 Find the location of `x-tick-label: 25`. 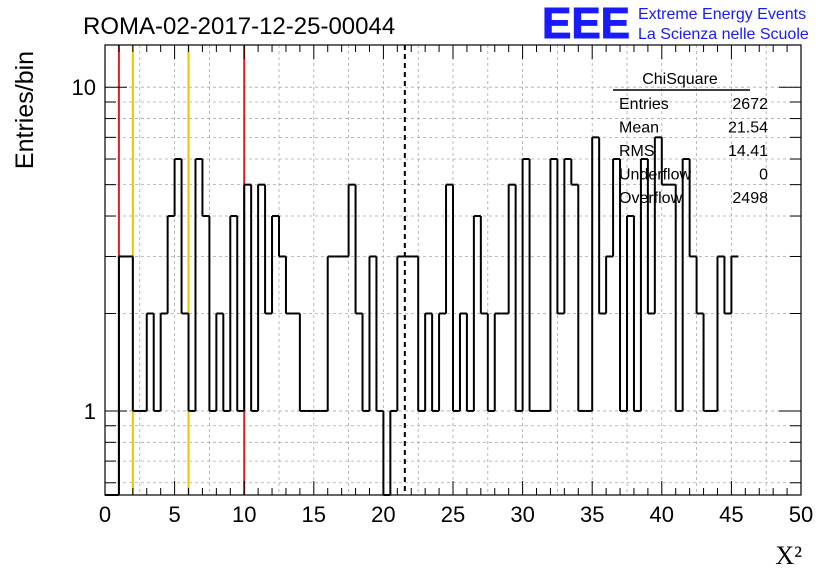

x-tick-label: 25 is located at coordinates (453, 514).